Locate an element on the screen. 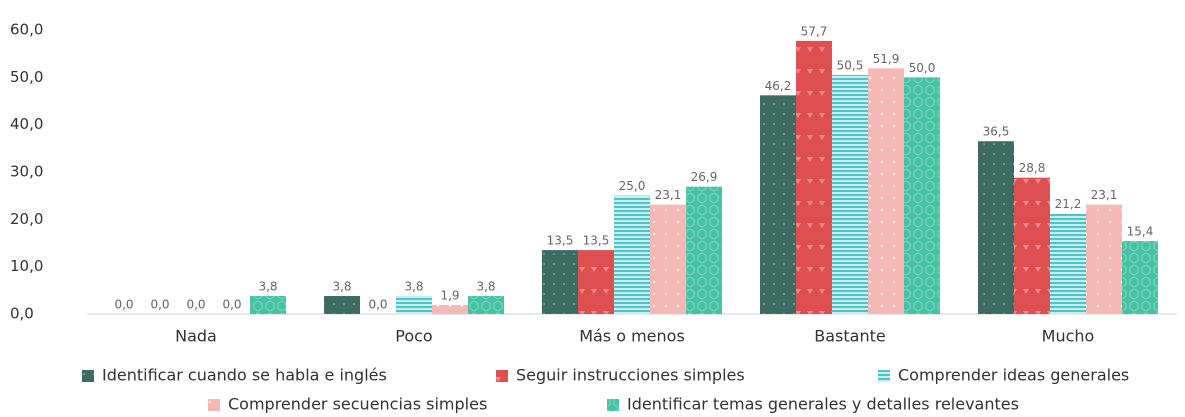 This screenshot has width=1185, height=417. y-tick-label: 50,0 is located at coordinates (26, 77).